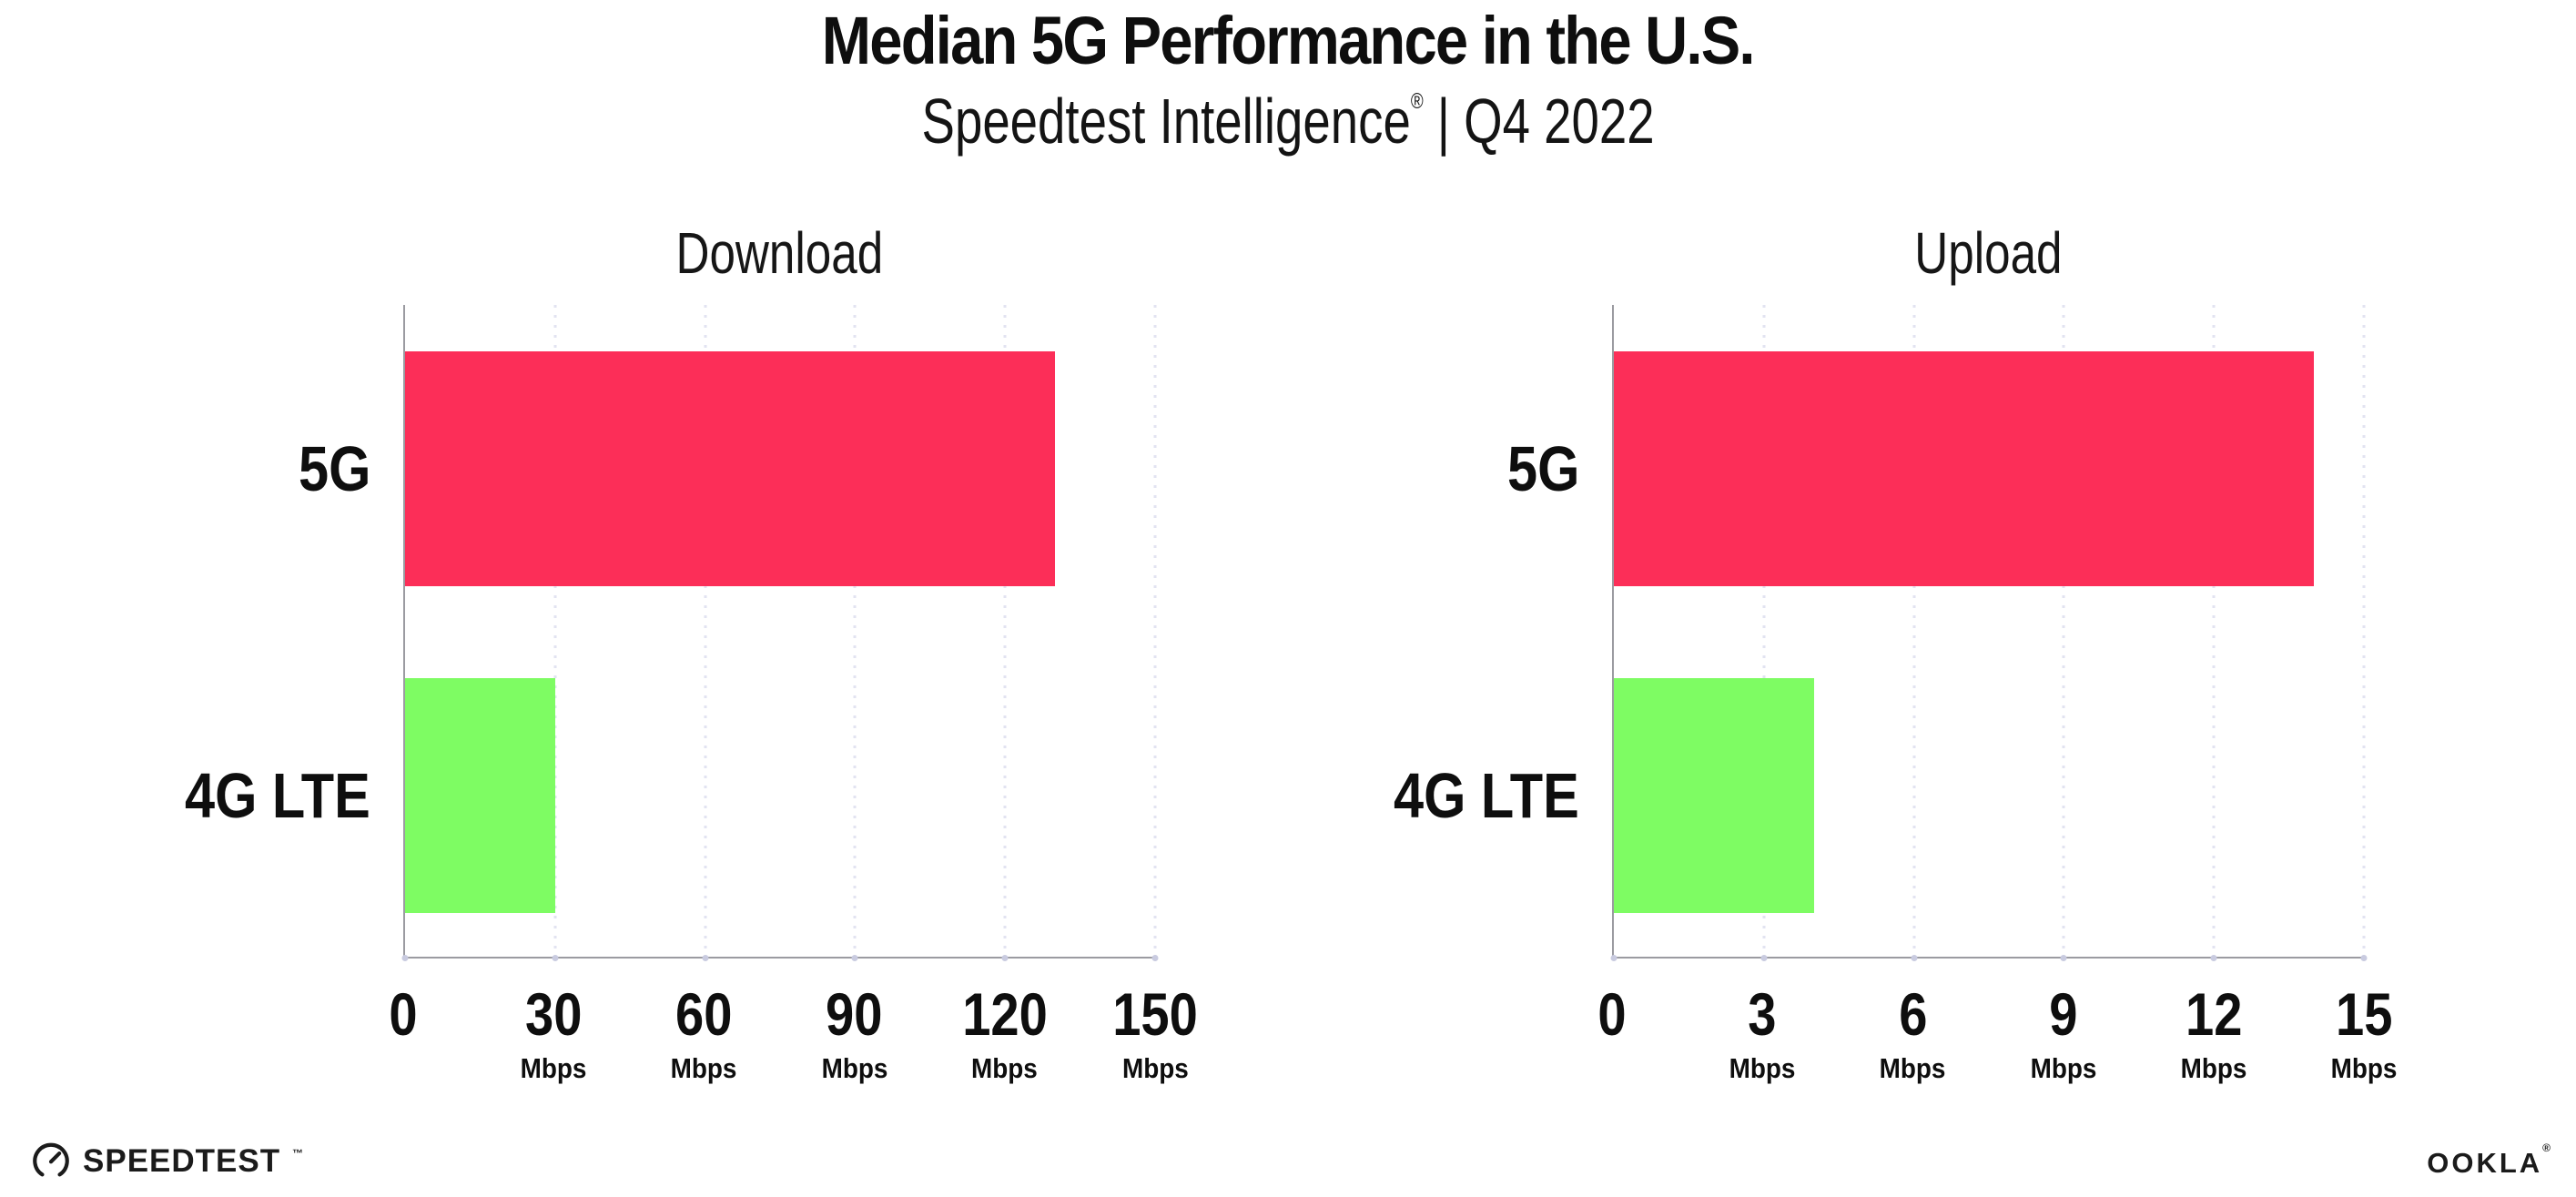 The image size is (2576, 1197). Describe the element at coordinates (1539, 122) in the screenshot. I see `subtitle-quarter: | Q4 2022` at that location.